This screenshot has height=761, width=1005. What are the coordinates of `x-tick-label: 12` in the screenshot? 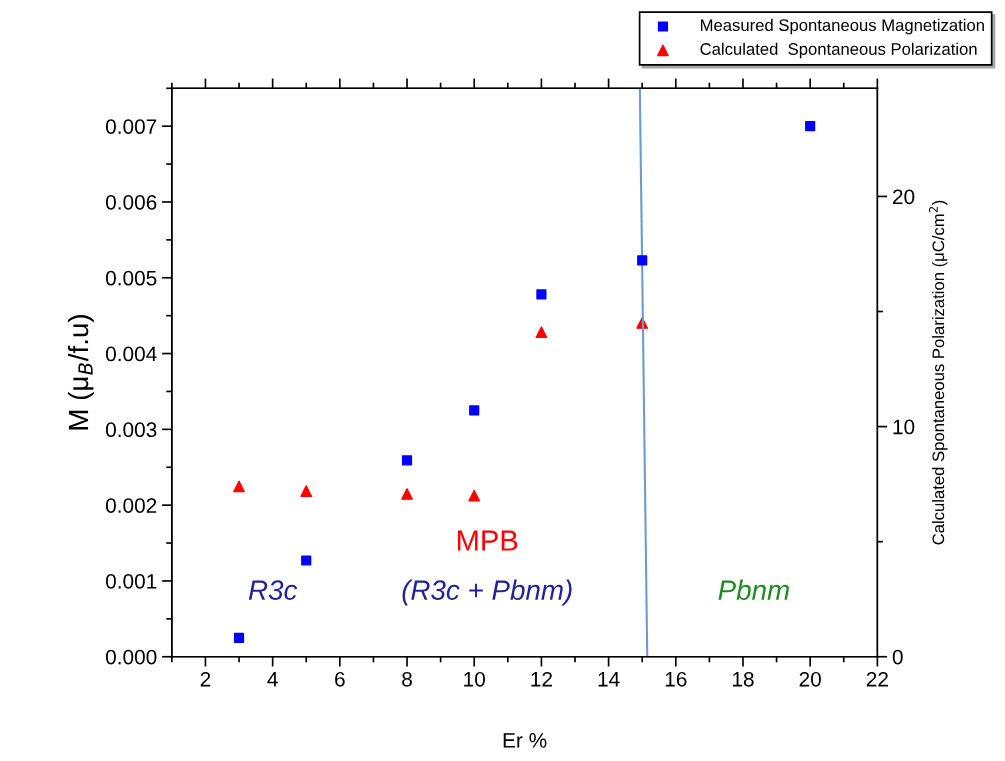 It's located at (541, 679).